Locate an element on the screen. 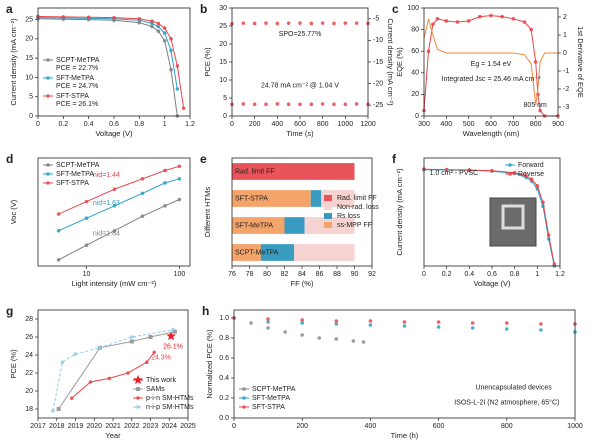  x-axis-label: Light intensity (mW cm⁻²) is located at coordinates (114, 283).